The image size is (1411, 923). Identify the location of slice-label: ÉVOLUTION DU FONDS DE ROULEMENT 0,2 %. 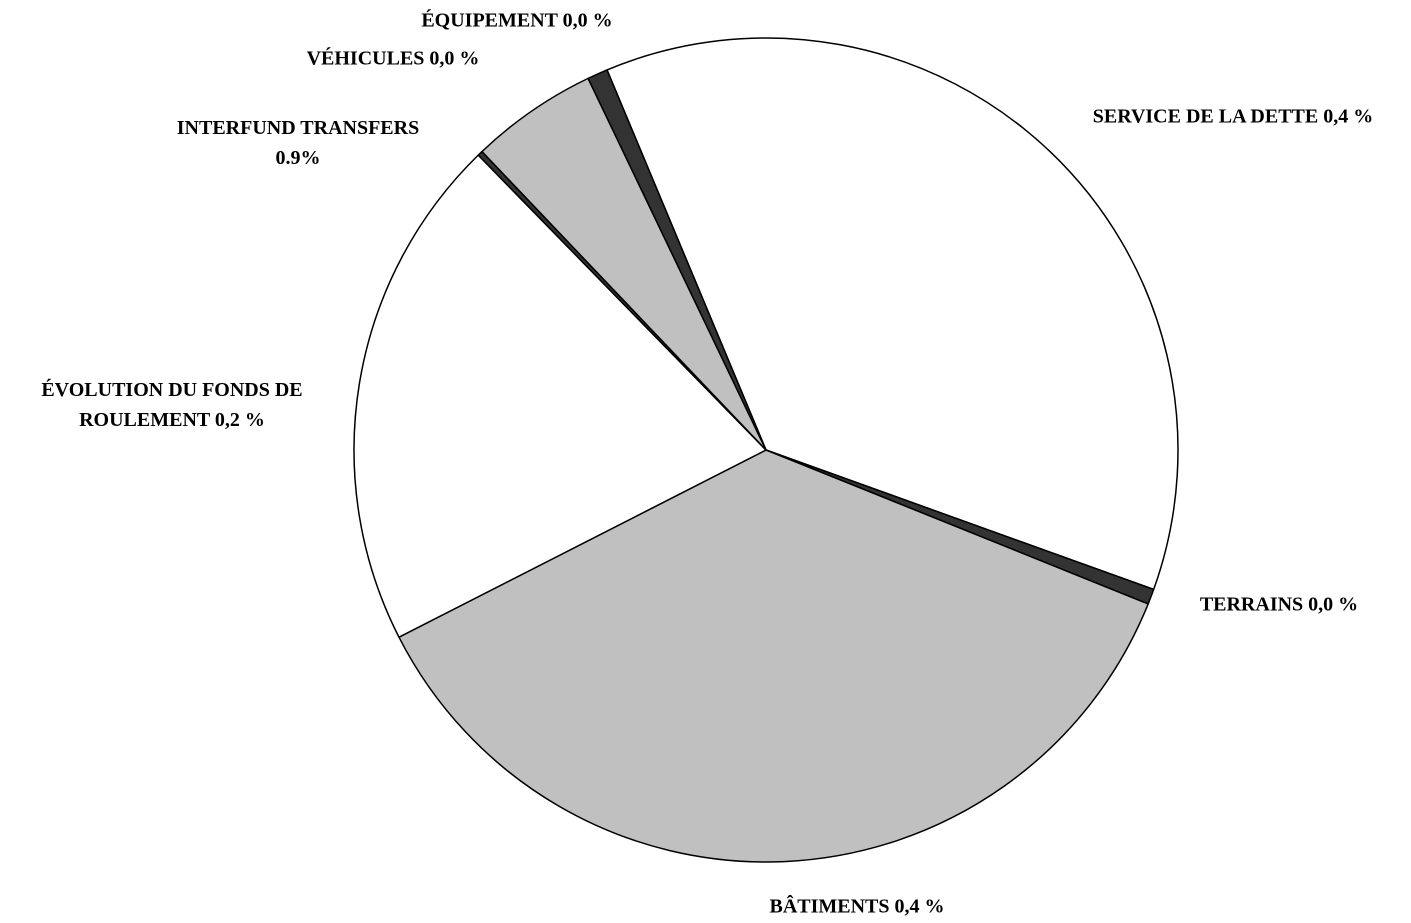
(171, 404).